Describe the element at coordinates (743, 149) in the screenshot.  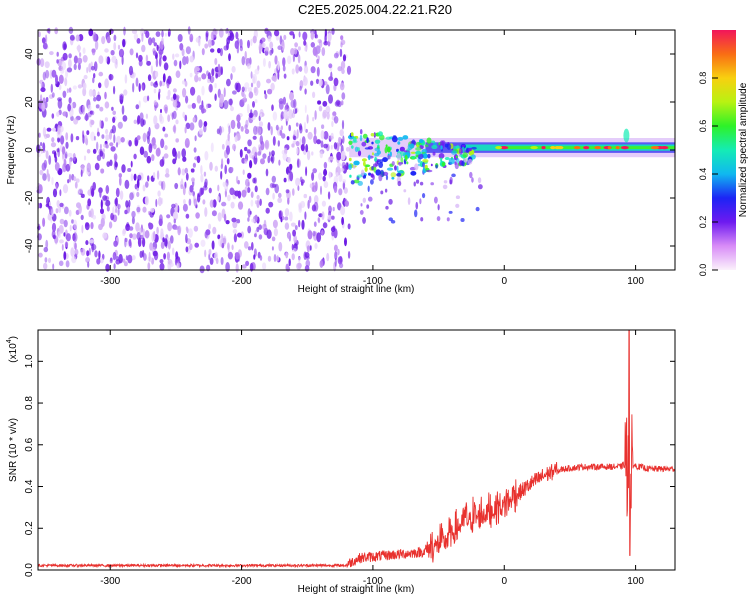
I see `colorbar-label: Normalized spectral amplitude` at that location.